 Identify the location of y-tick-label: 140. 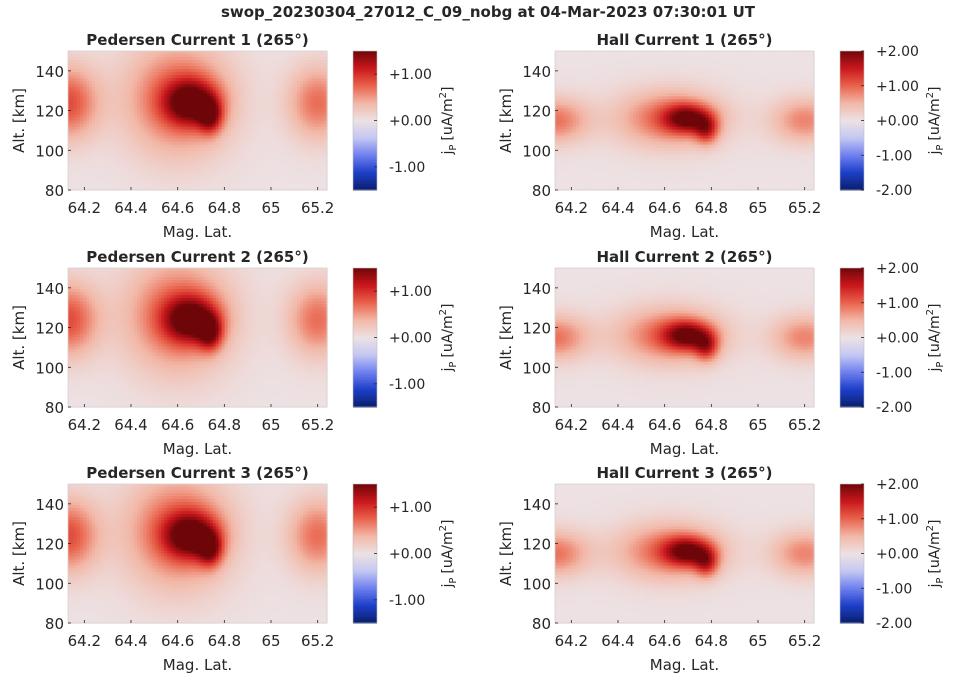
(49, 72).